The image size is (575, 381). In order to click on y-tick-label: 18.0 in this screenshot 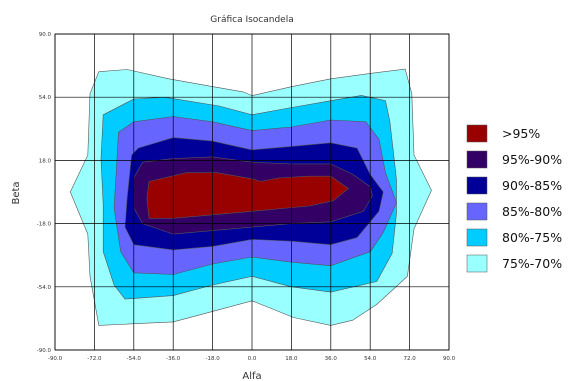, I will do `click(45, 161)`.